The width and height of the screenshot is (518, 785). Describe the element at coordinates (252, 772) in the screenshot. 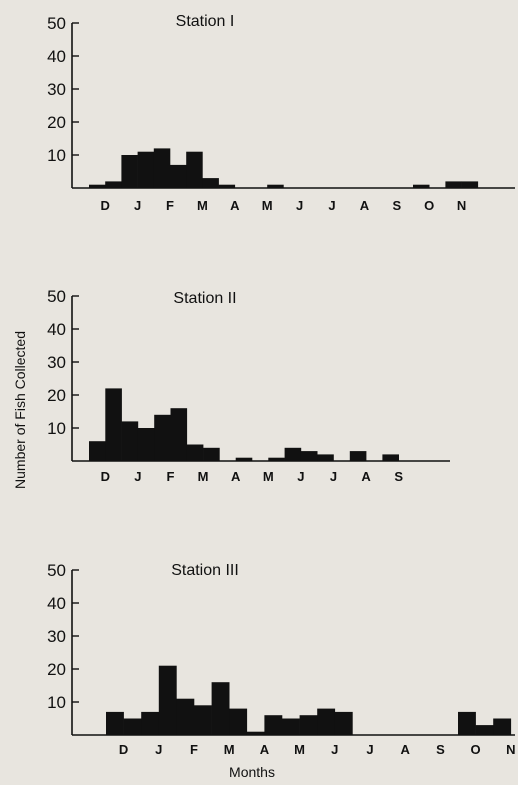

I see `x-axis-title: Months` at that location.